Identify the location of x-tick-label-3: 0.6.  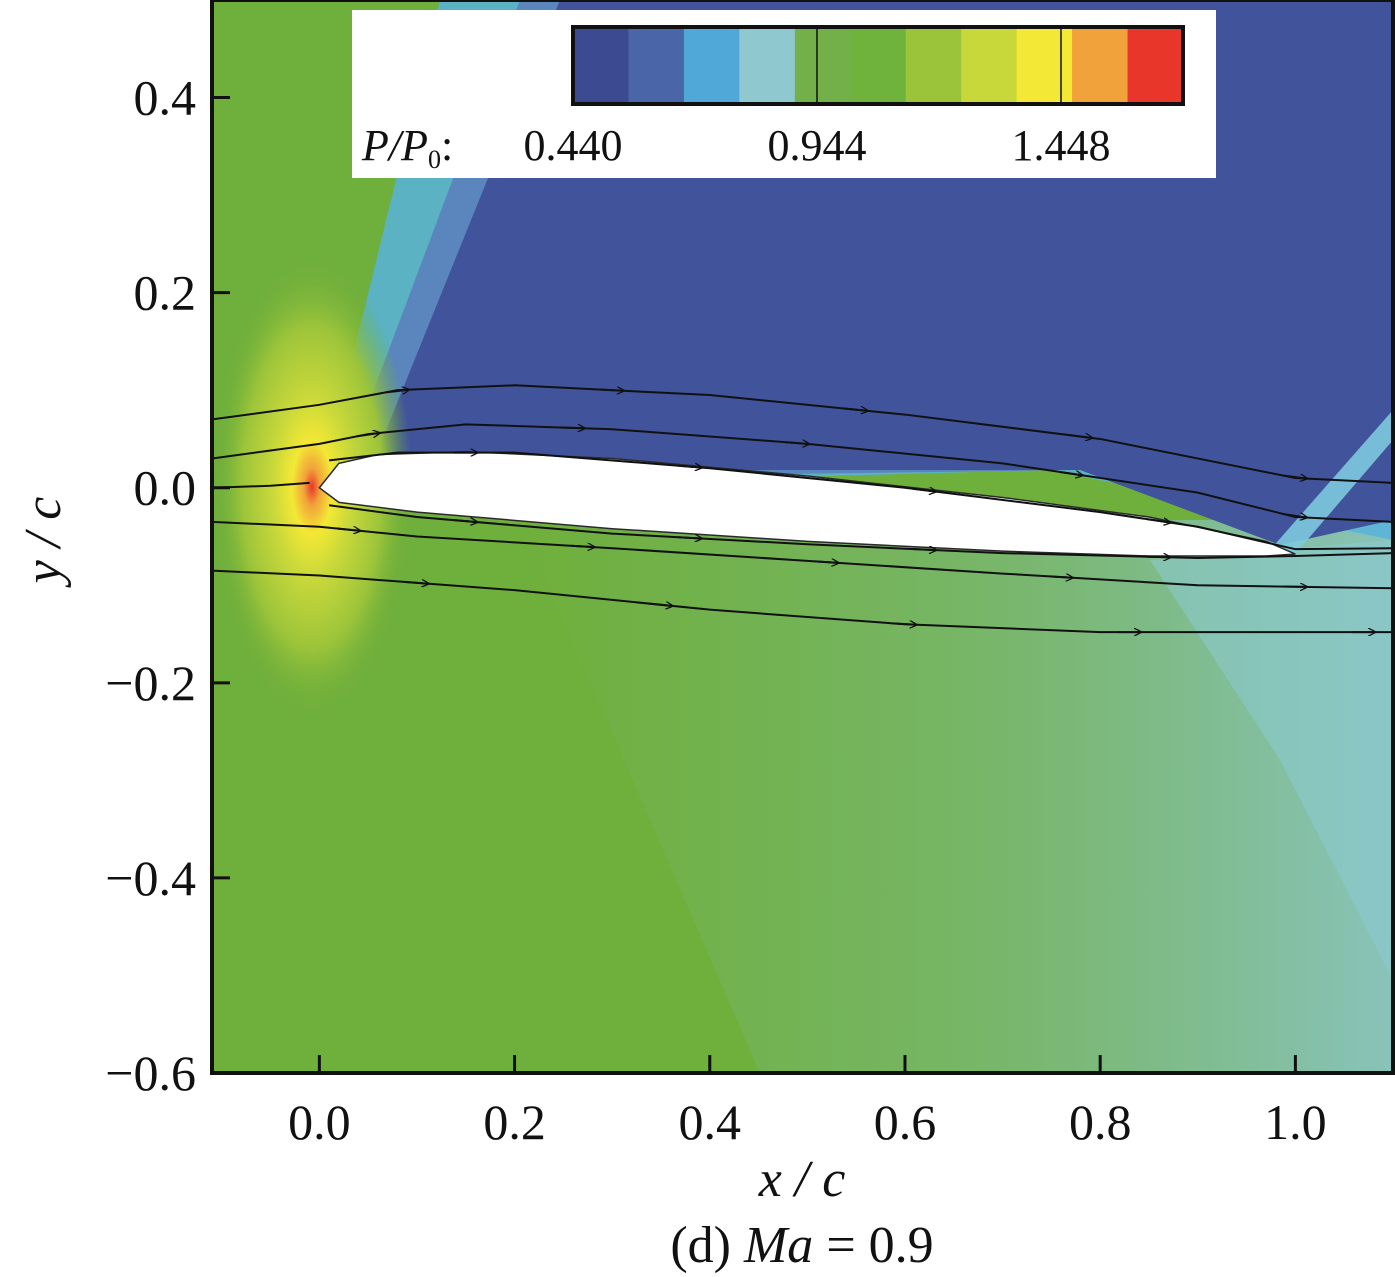
(905, 1122).